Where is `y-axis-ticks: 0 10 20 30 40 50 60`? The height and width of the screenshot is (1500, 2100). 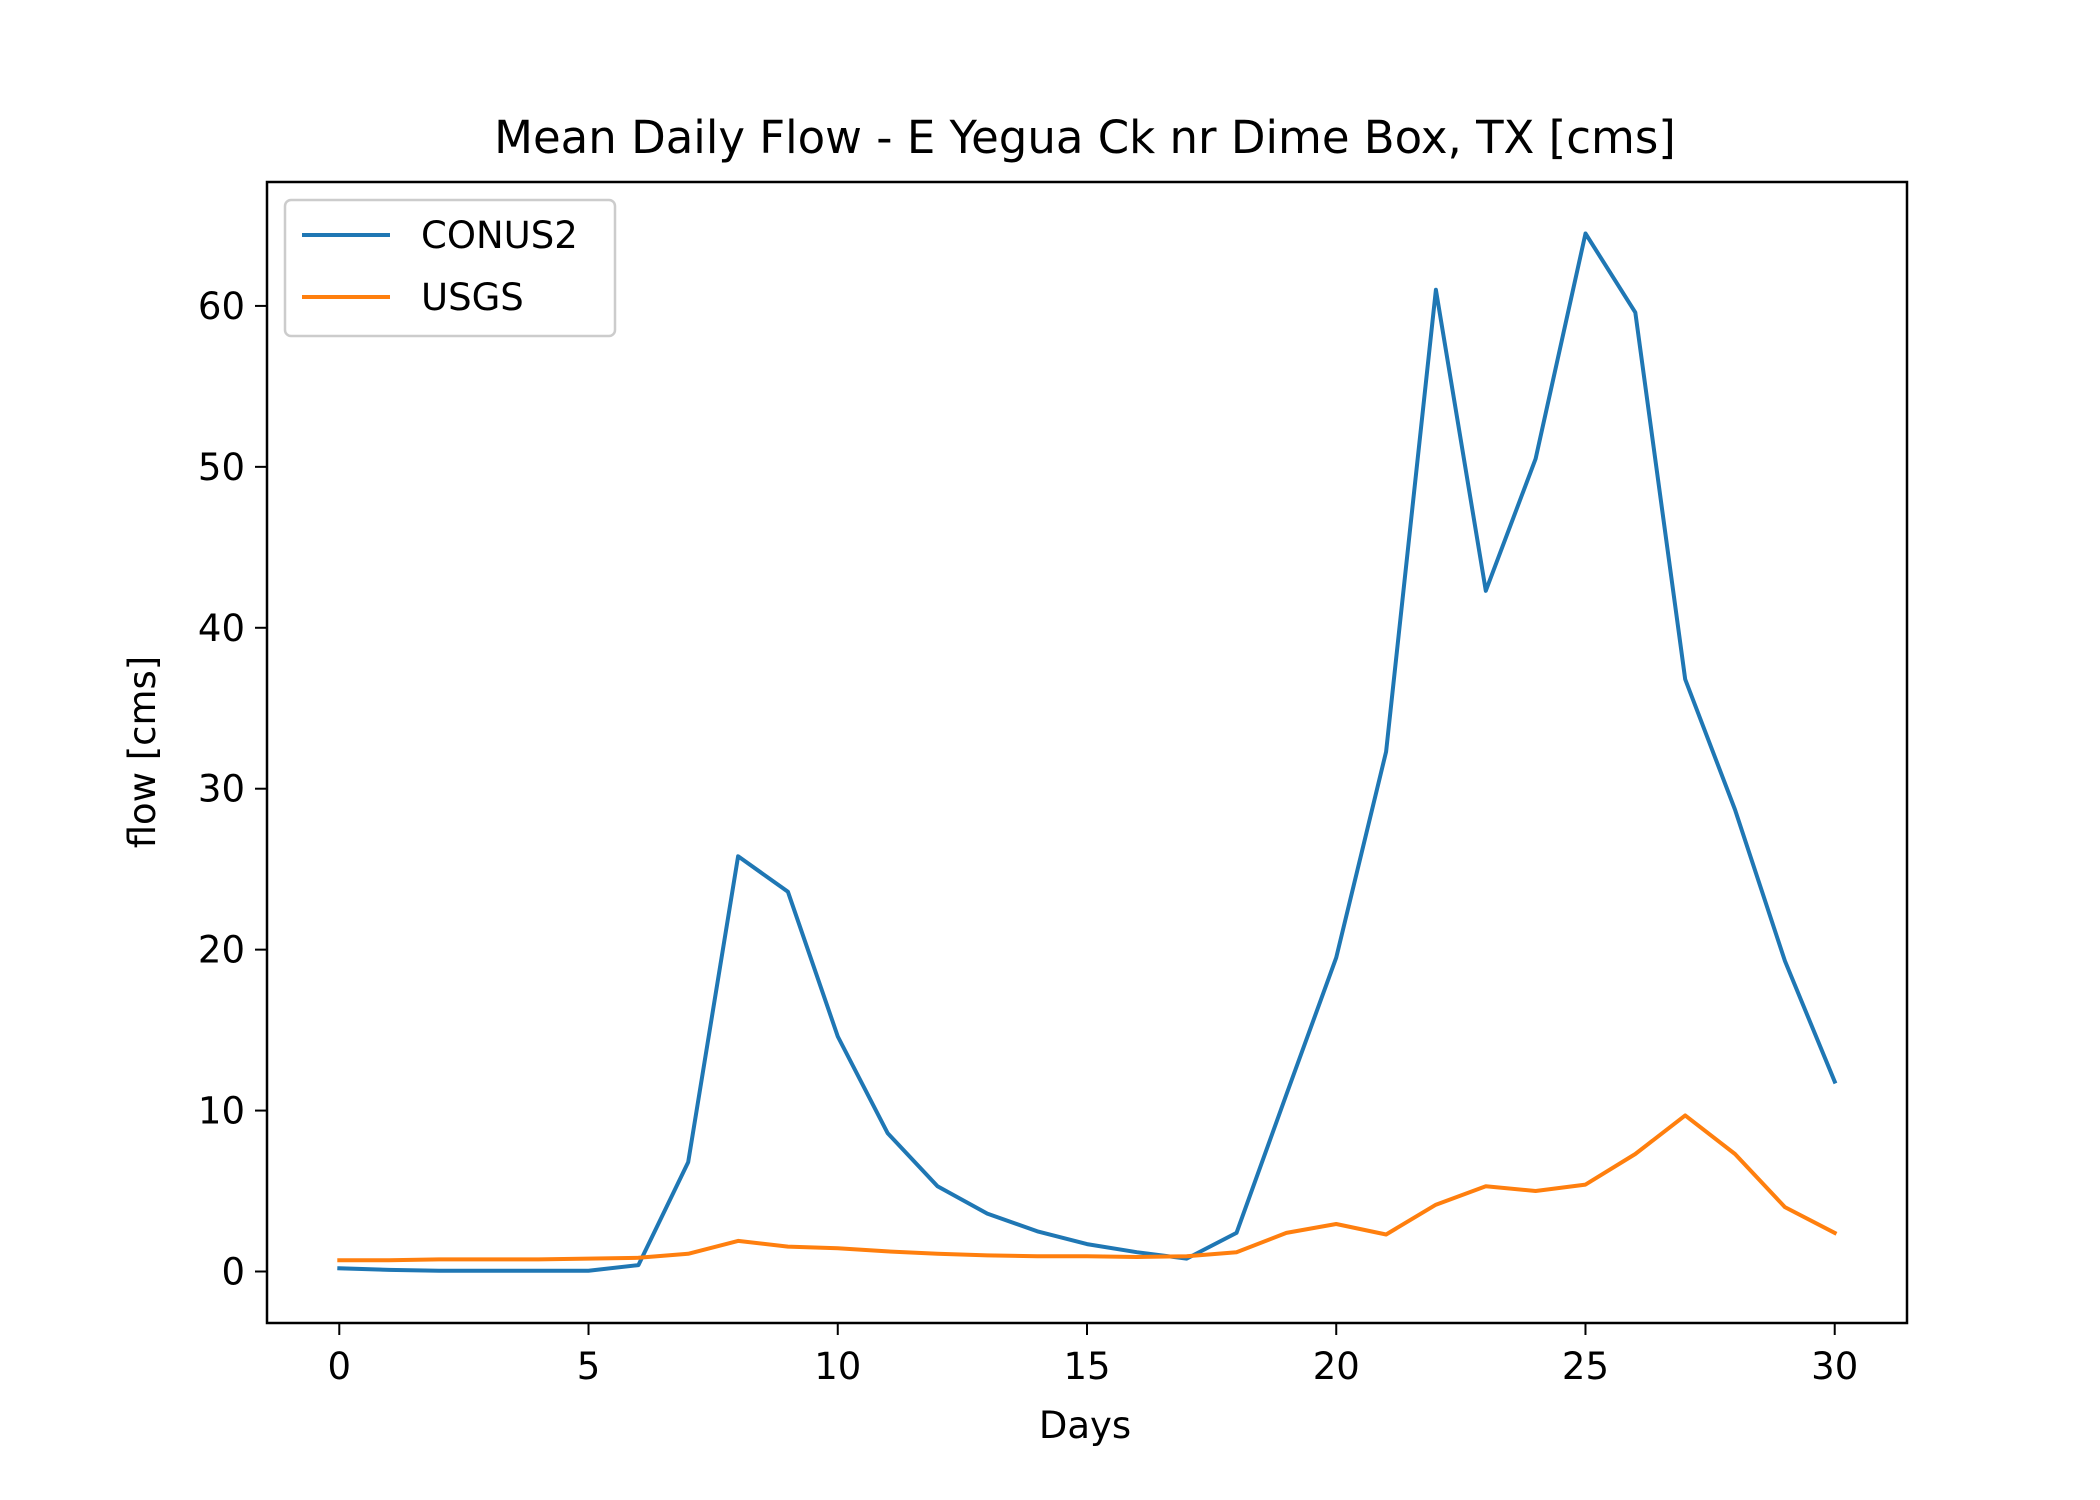
y-axis-ticks: 0 10 20 30 40 50 60 is located at coordinates (232, 789).